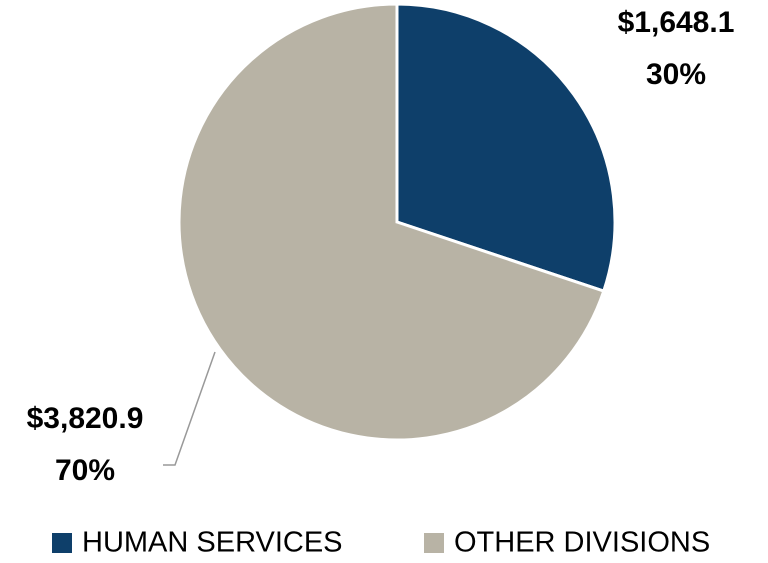 Image resolution: width=768 pixels, height=563 pixels. I want to click on pie-slice, so click(506, 148).